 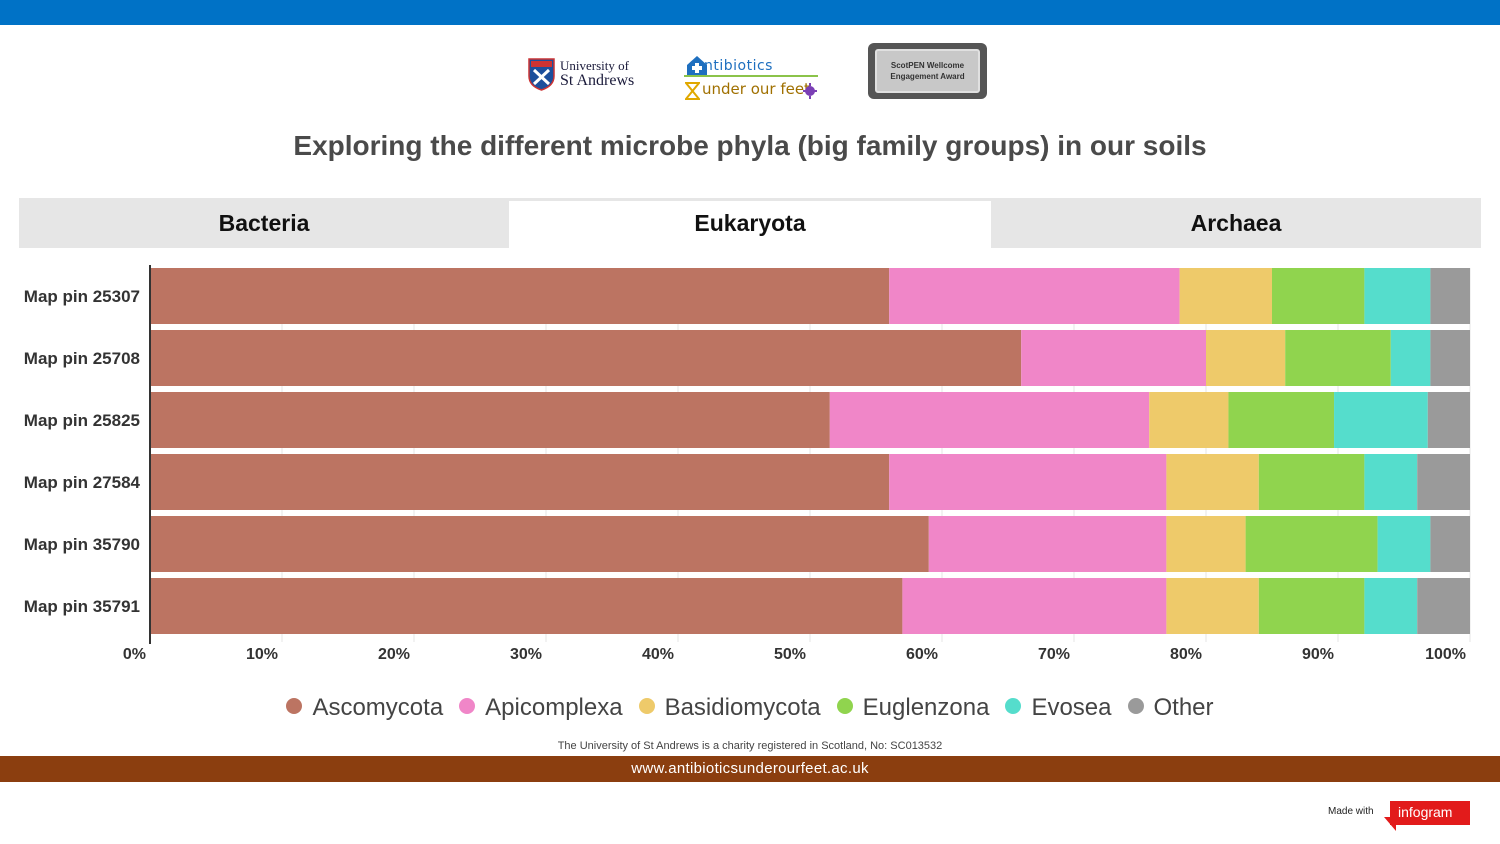 I want to click on legend-item: Other, so click(x=1170, y=708).